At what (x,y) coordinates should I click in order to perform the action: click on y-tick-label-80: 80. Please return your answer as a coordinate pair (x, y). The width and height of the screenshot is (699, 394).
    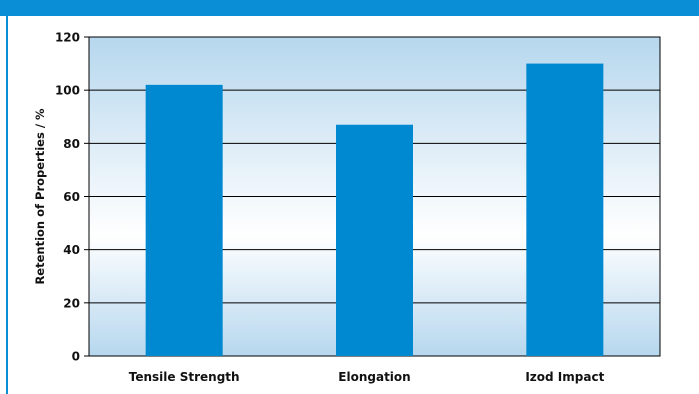
    Looking at the image, I should click on (71, 144).